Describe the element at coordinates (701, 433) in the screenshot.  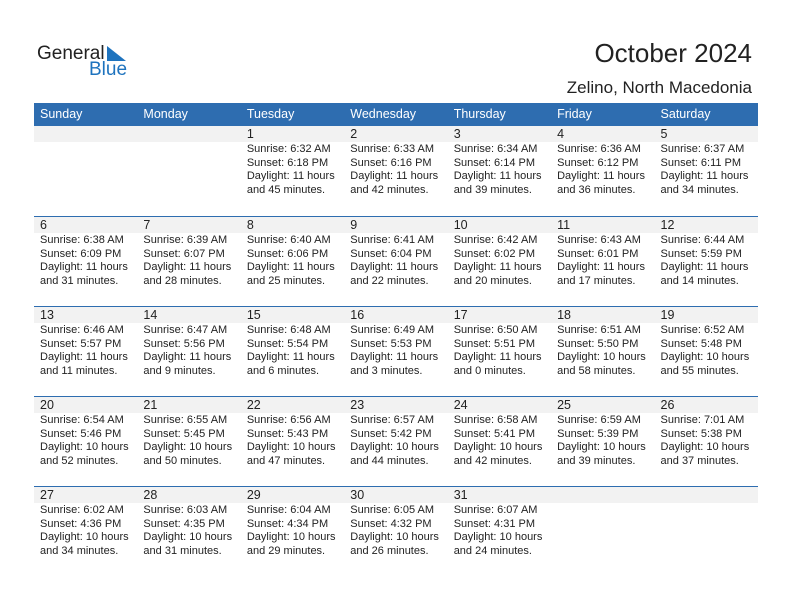
I see `sunset: Sunset: 5:38 PM` at that location.